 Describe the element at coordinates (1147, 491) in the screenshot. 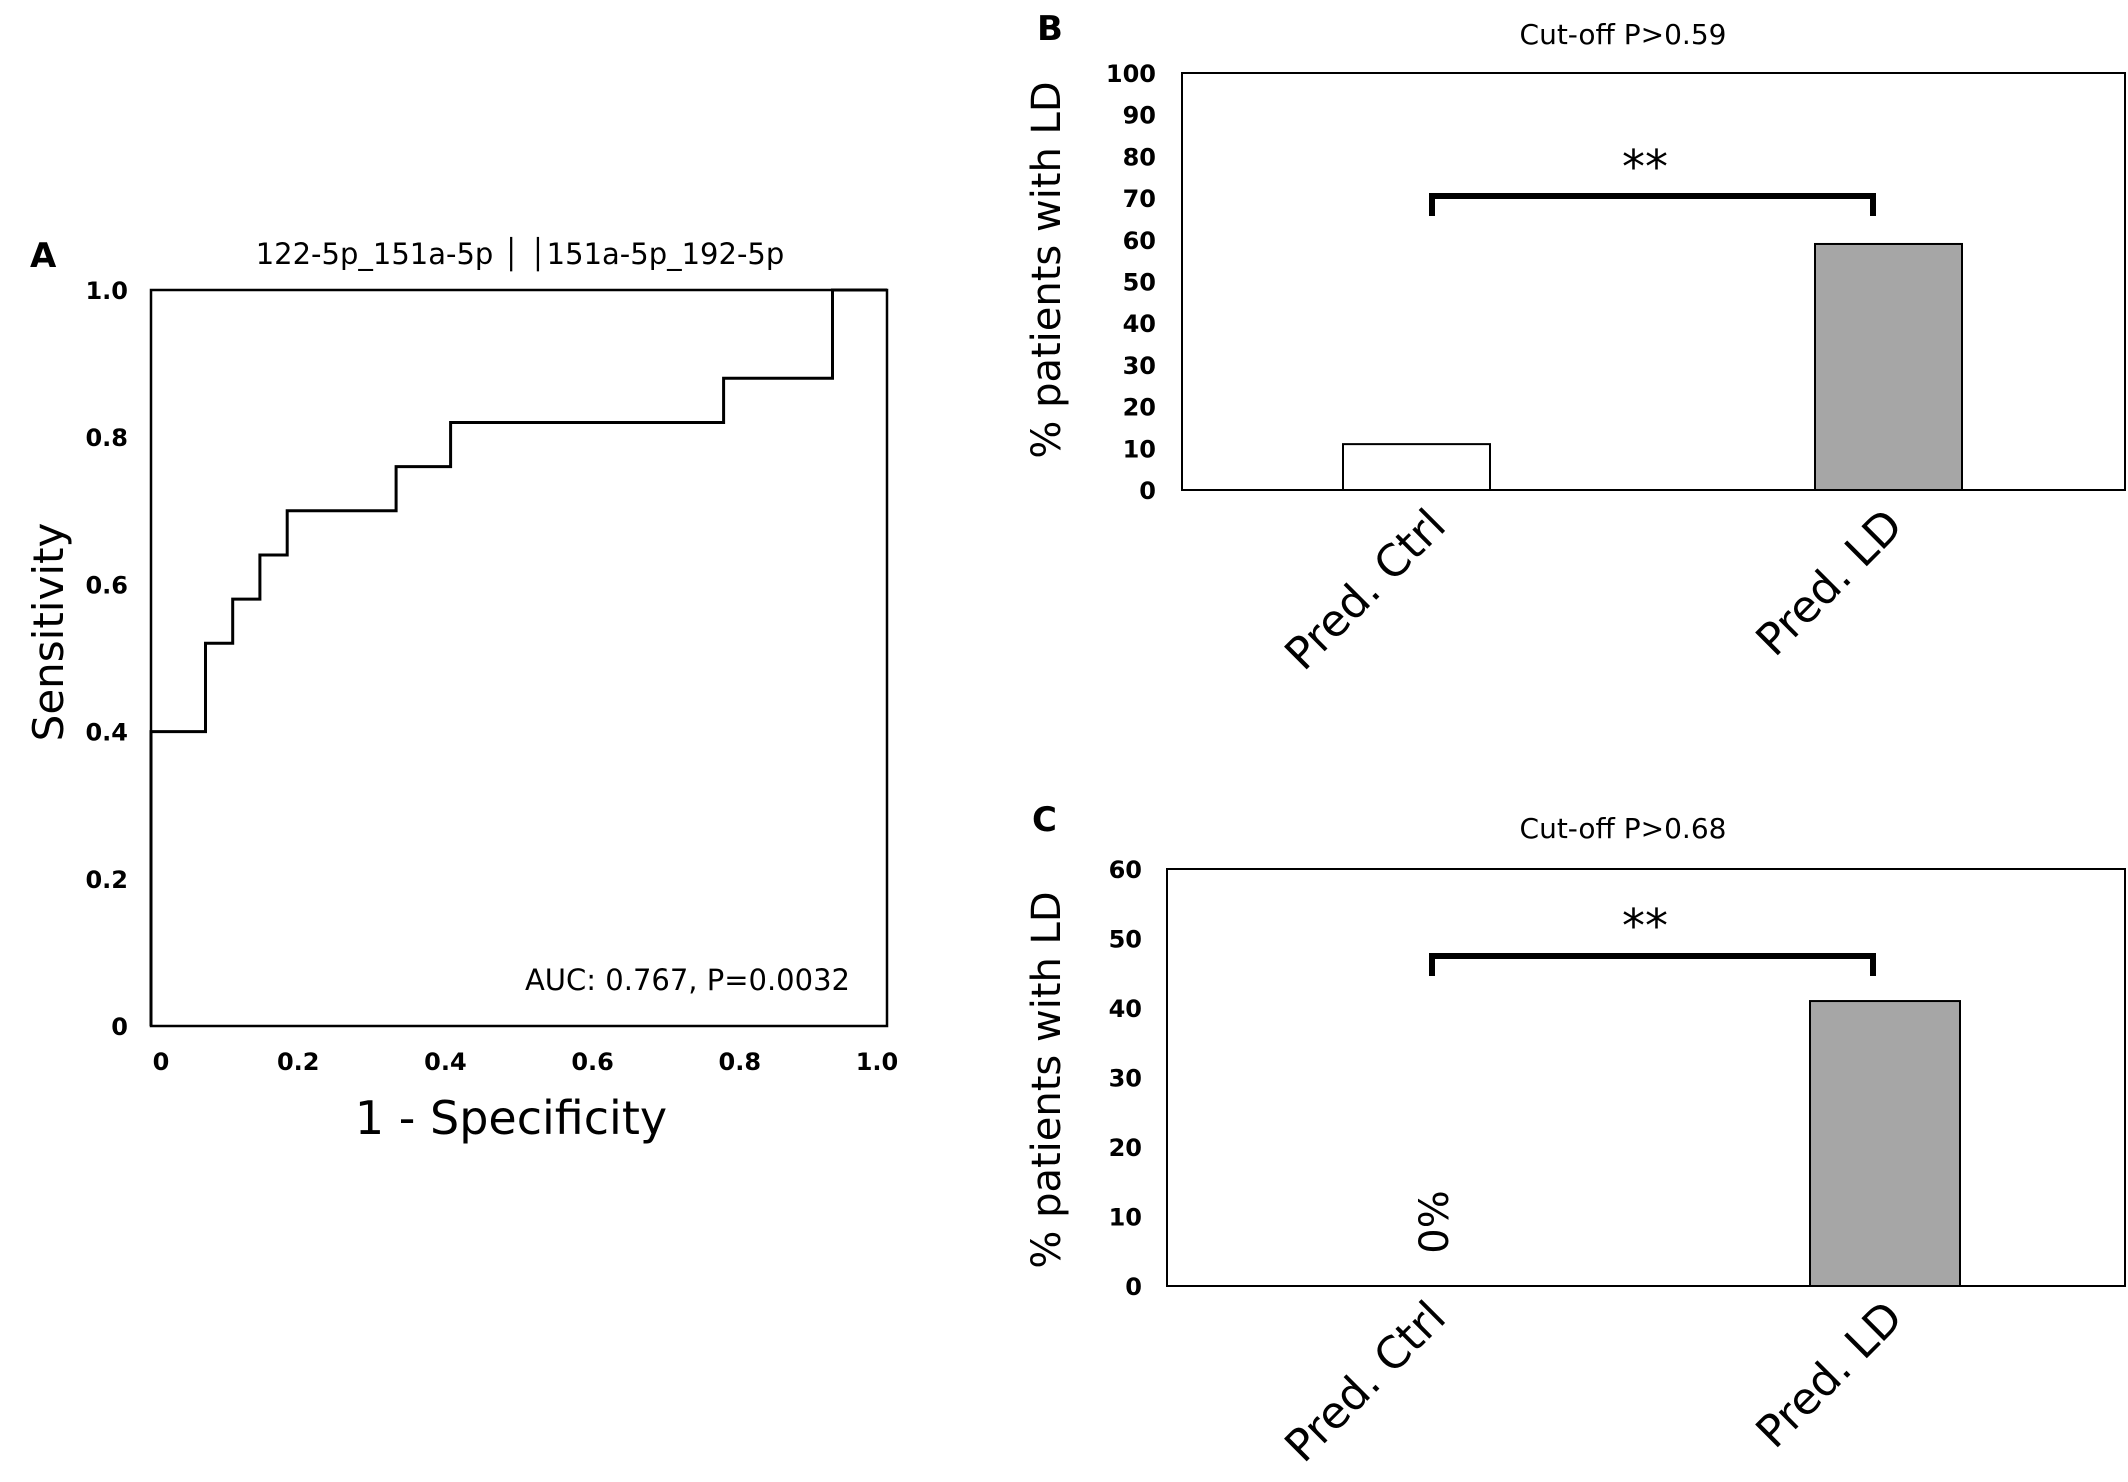

I see `panel-b-y-tick-label: 0` at that location.